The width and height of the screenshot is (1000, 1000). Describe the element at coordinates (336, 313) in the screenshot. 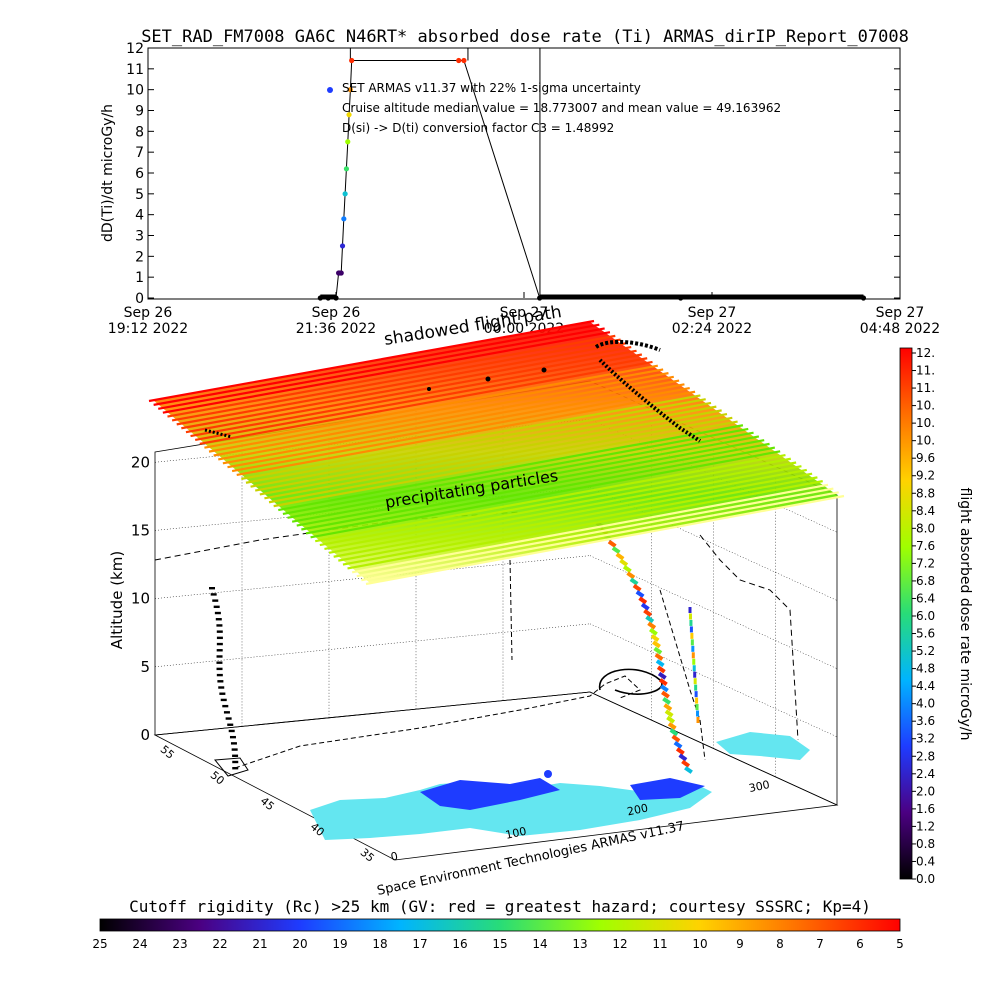

I see `x-tick-date: Sep 26` at that location.